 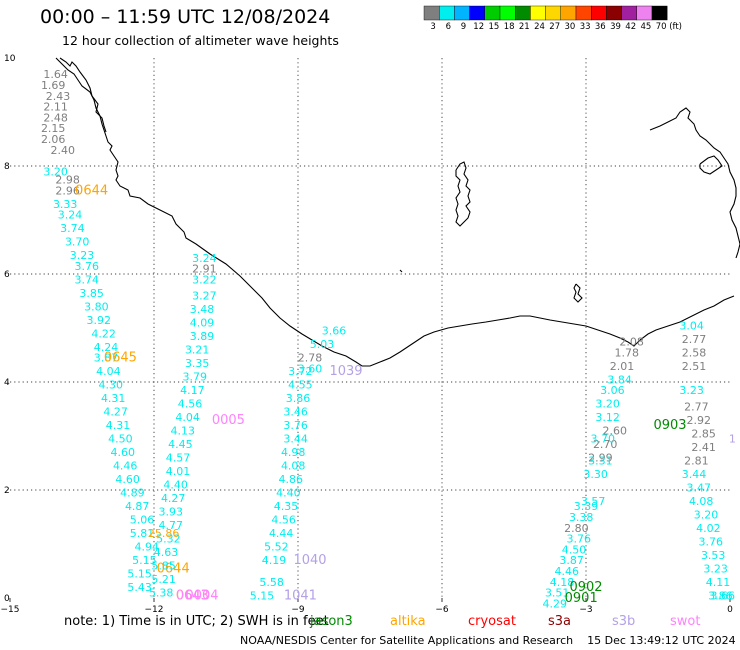 I want to click on color-scale-legend: 3 6 9 12 15 18 21 24 27 30 33 36 39 42 45 70 (ft), so click(x=552, y=18).